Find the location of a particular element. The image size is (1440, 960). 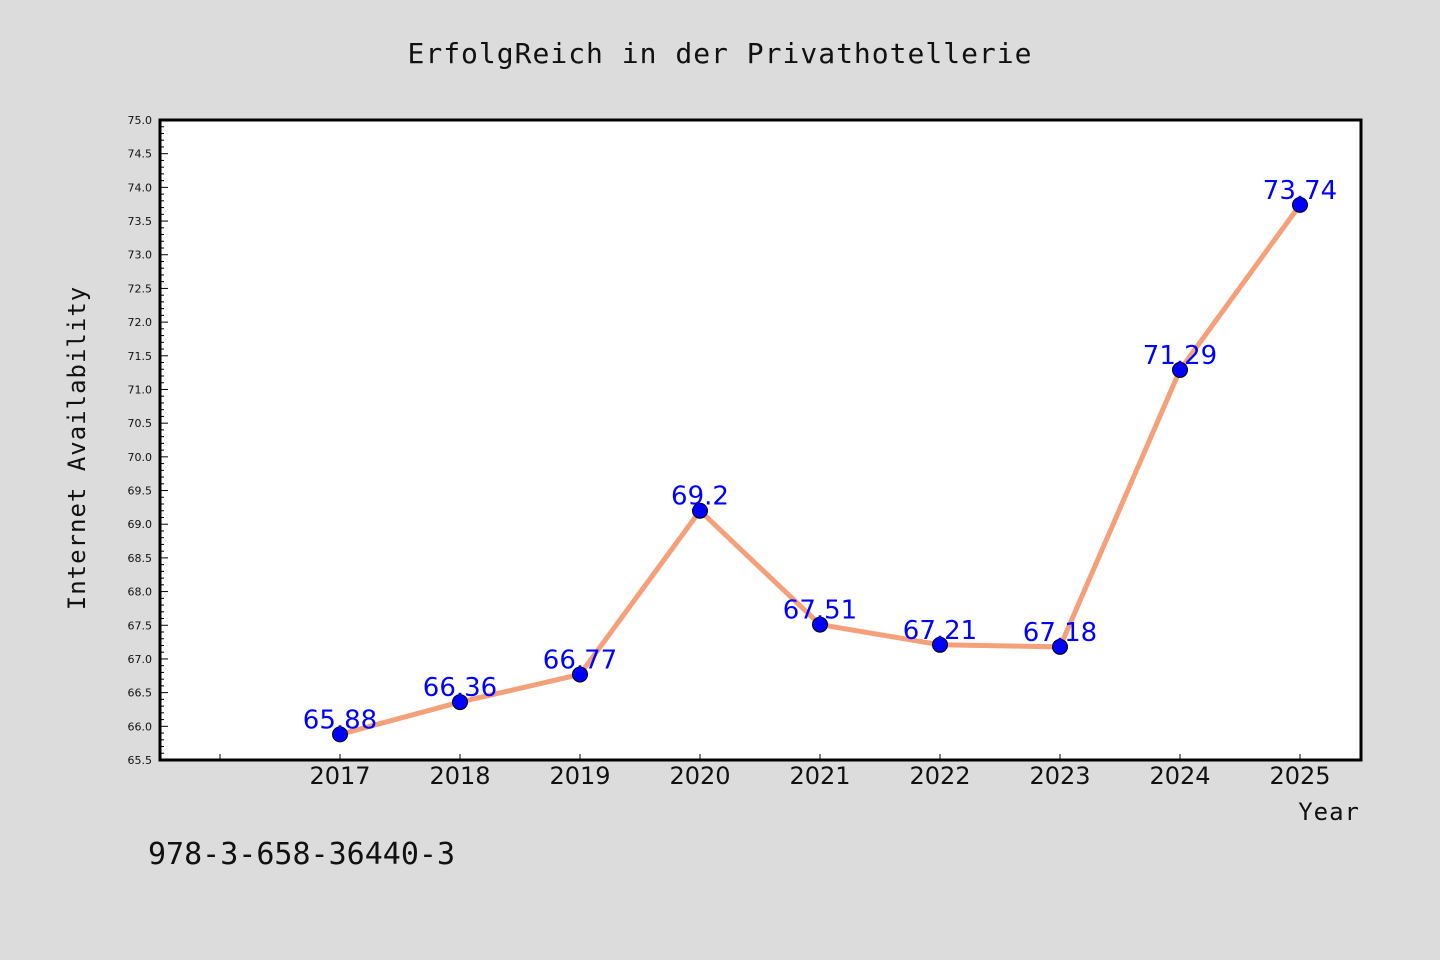

chart-title: ErfolgReich in der Privathotellerie is located at coordinates (719, 53).